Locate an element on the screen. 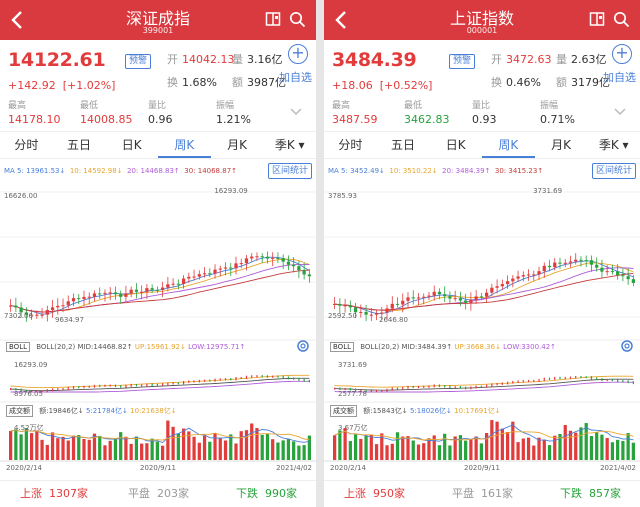  ma20-line is located at coordinates (484, 289).